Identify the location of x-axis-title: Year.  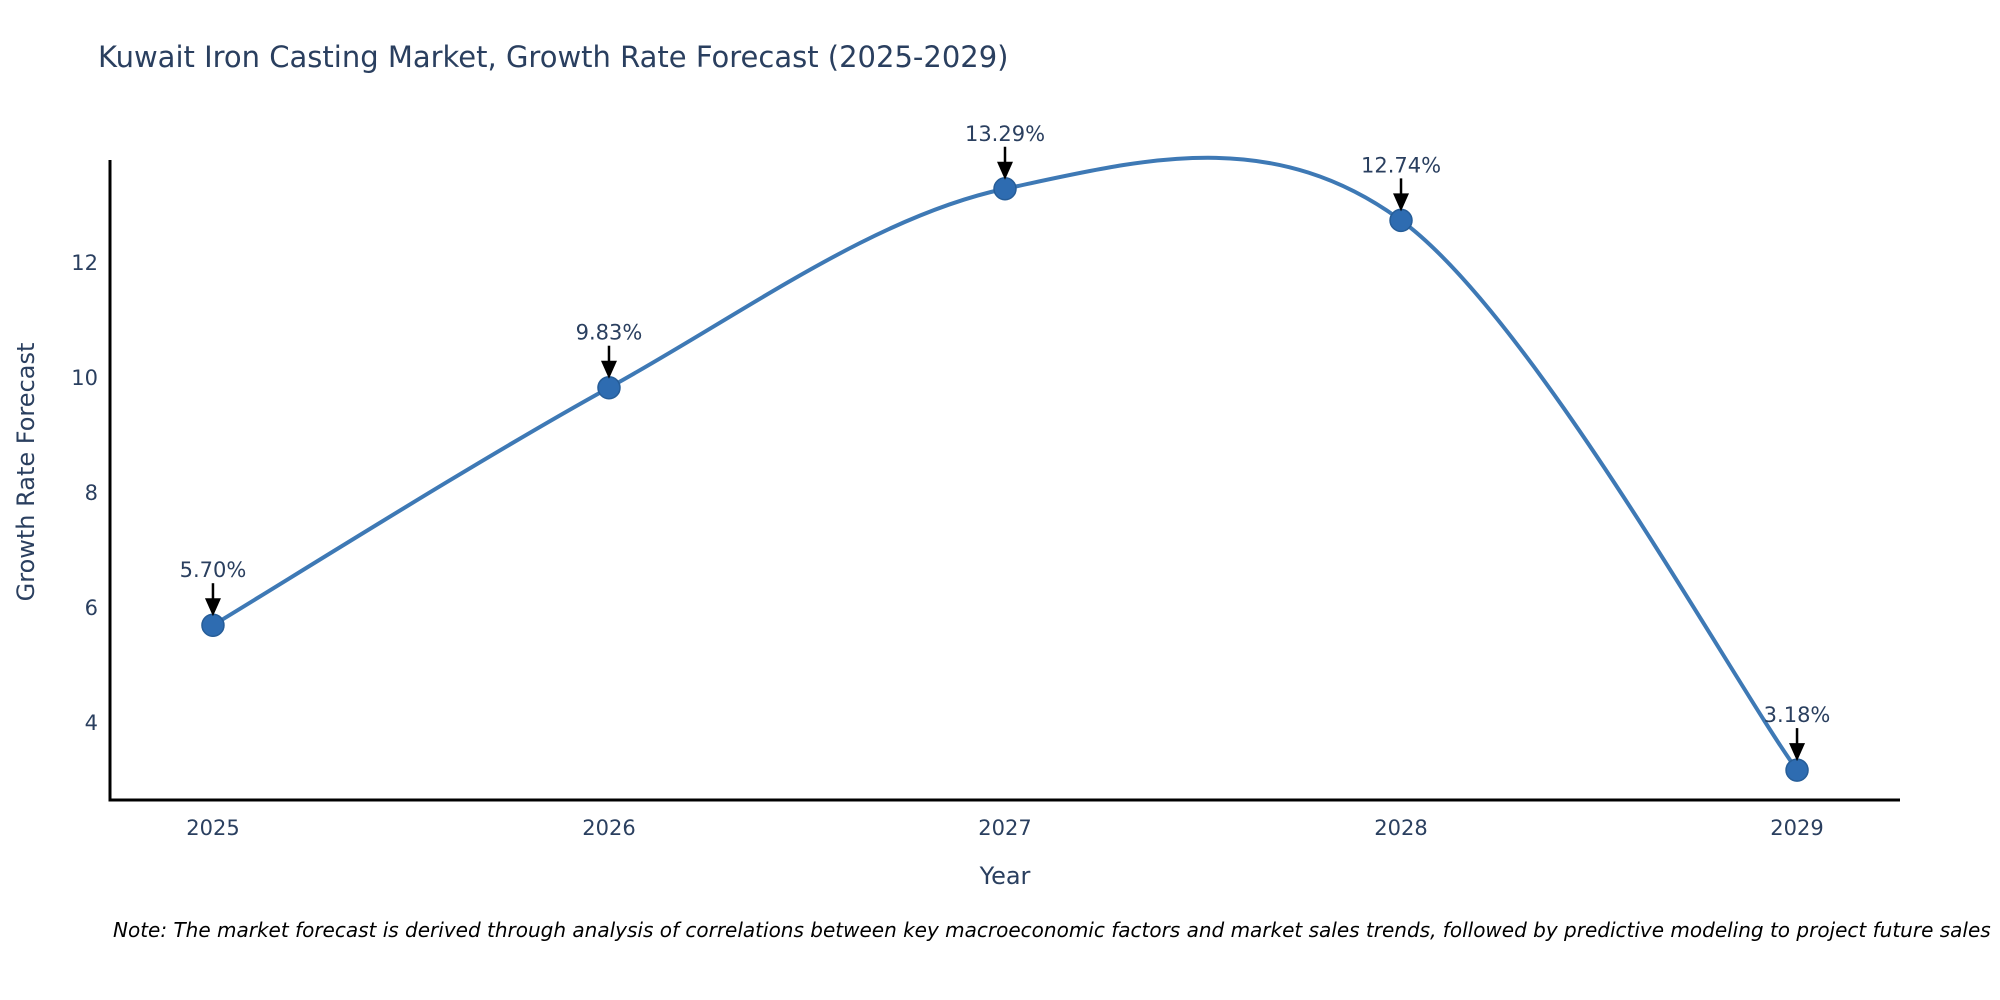
(1005, 876).